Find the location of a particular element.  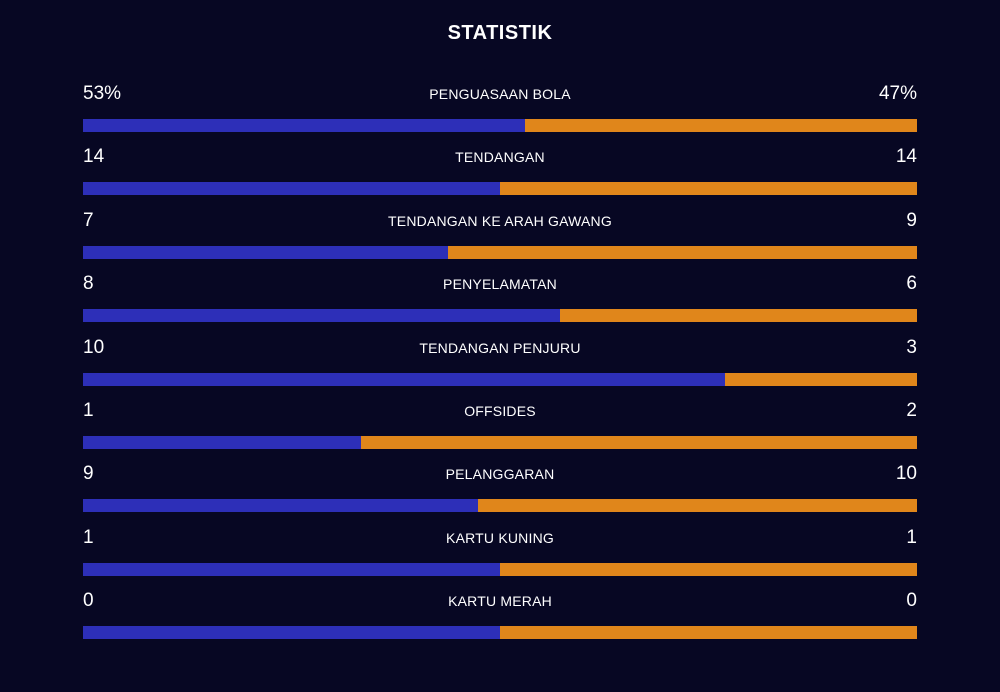

away-value: 47% is located at coordinates (897, 93).